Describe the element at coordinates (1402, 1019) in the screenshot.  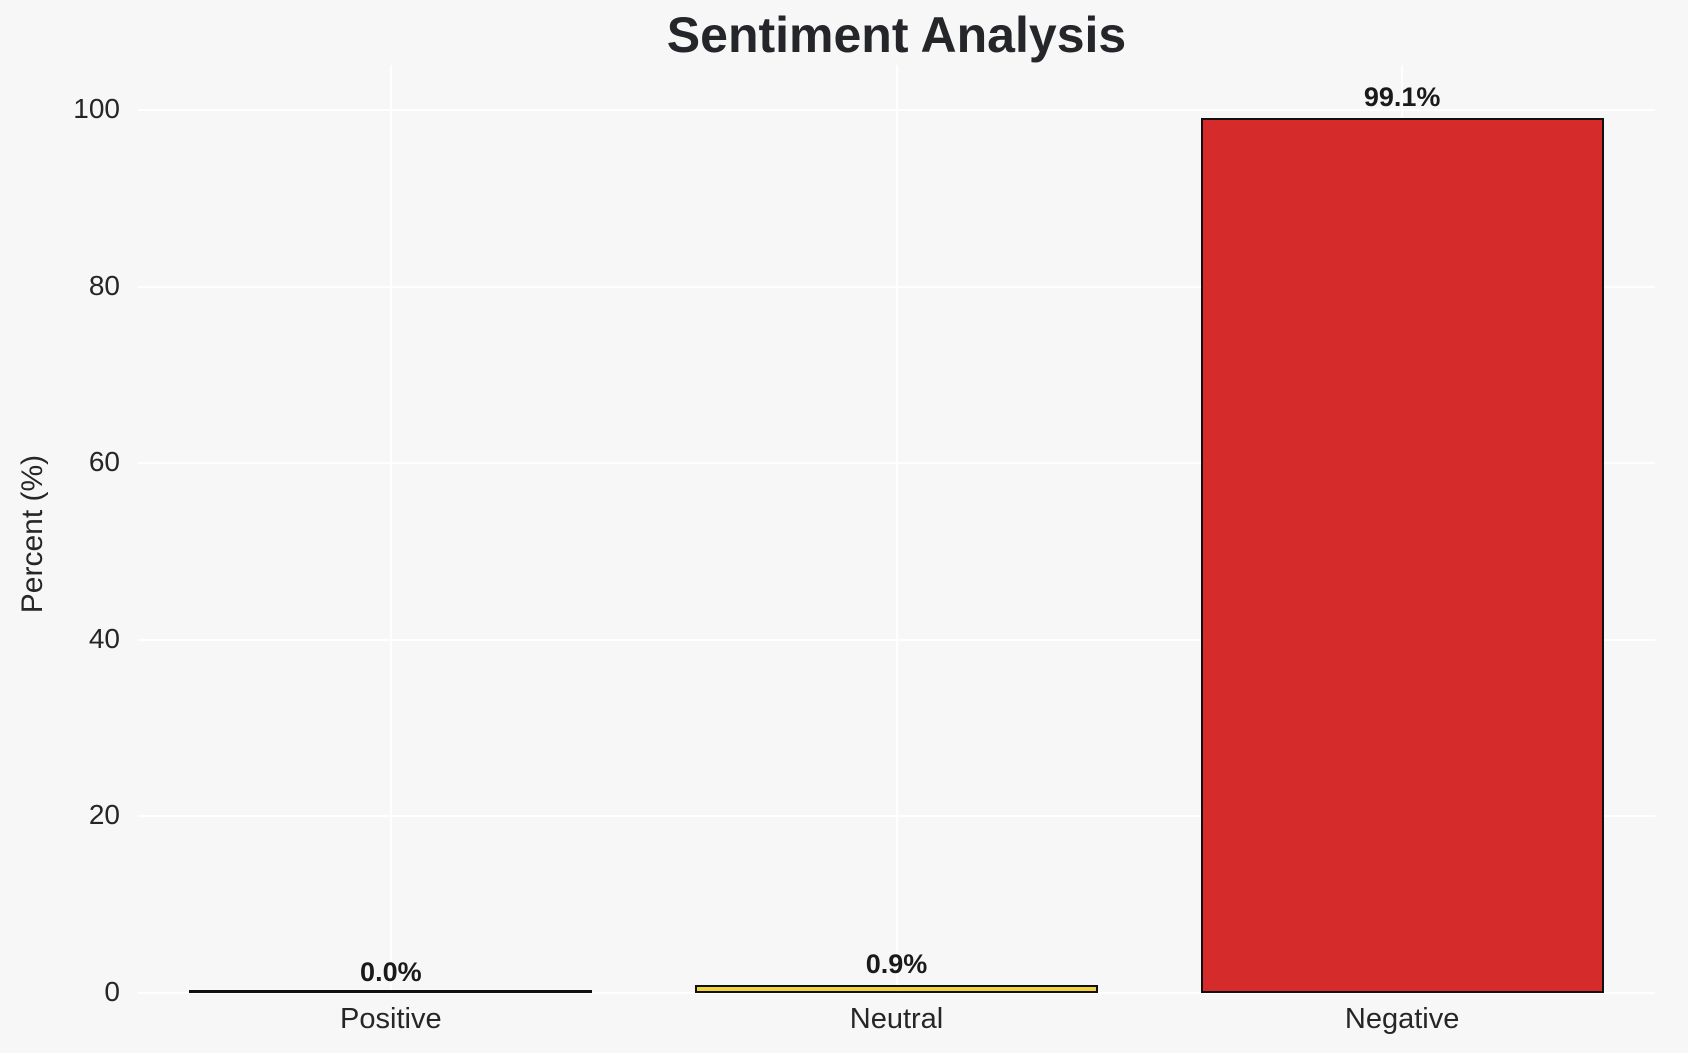
I see `x-tick-label: Negative` at that location.